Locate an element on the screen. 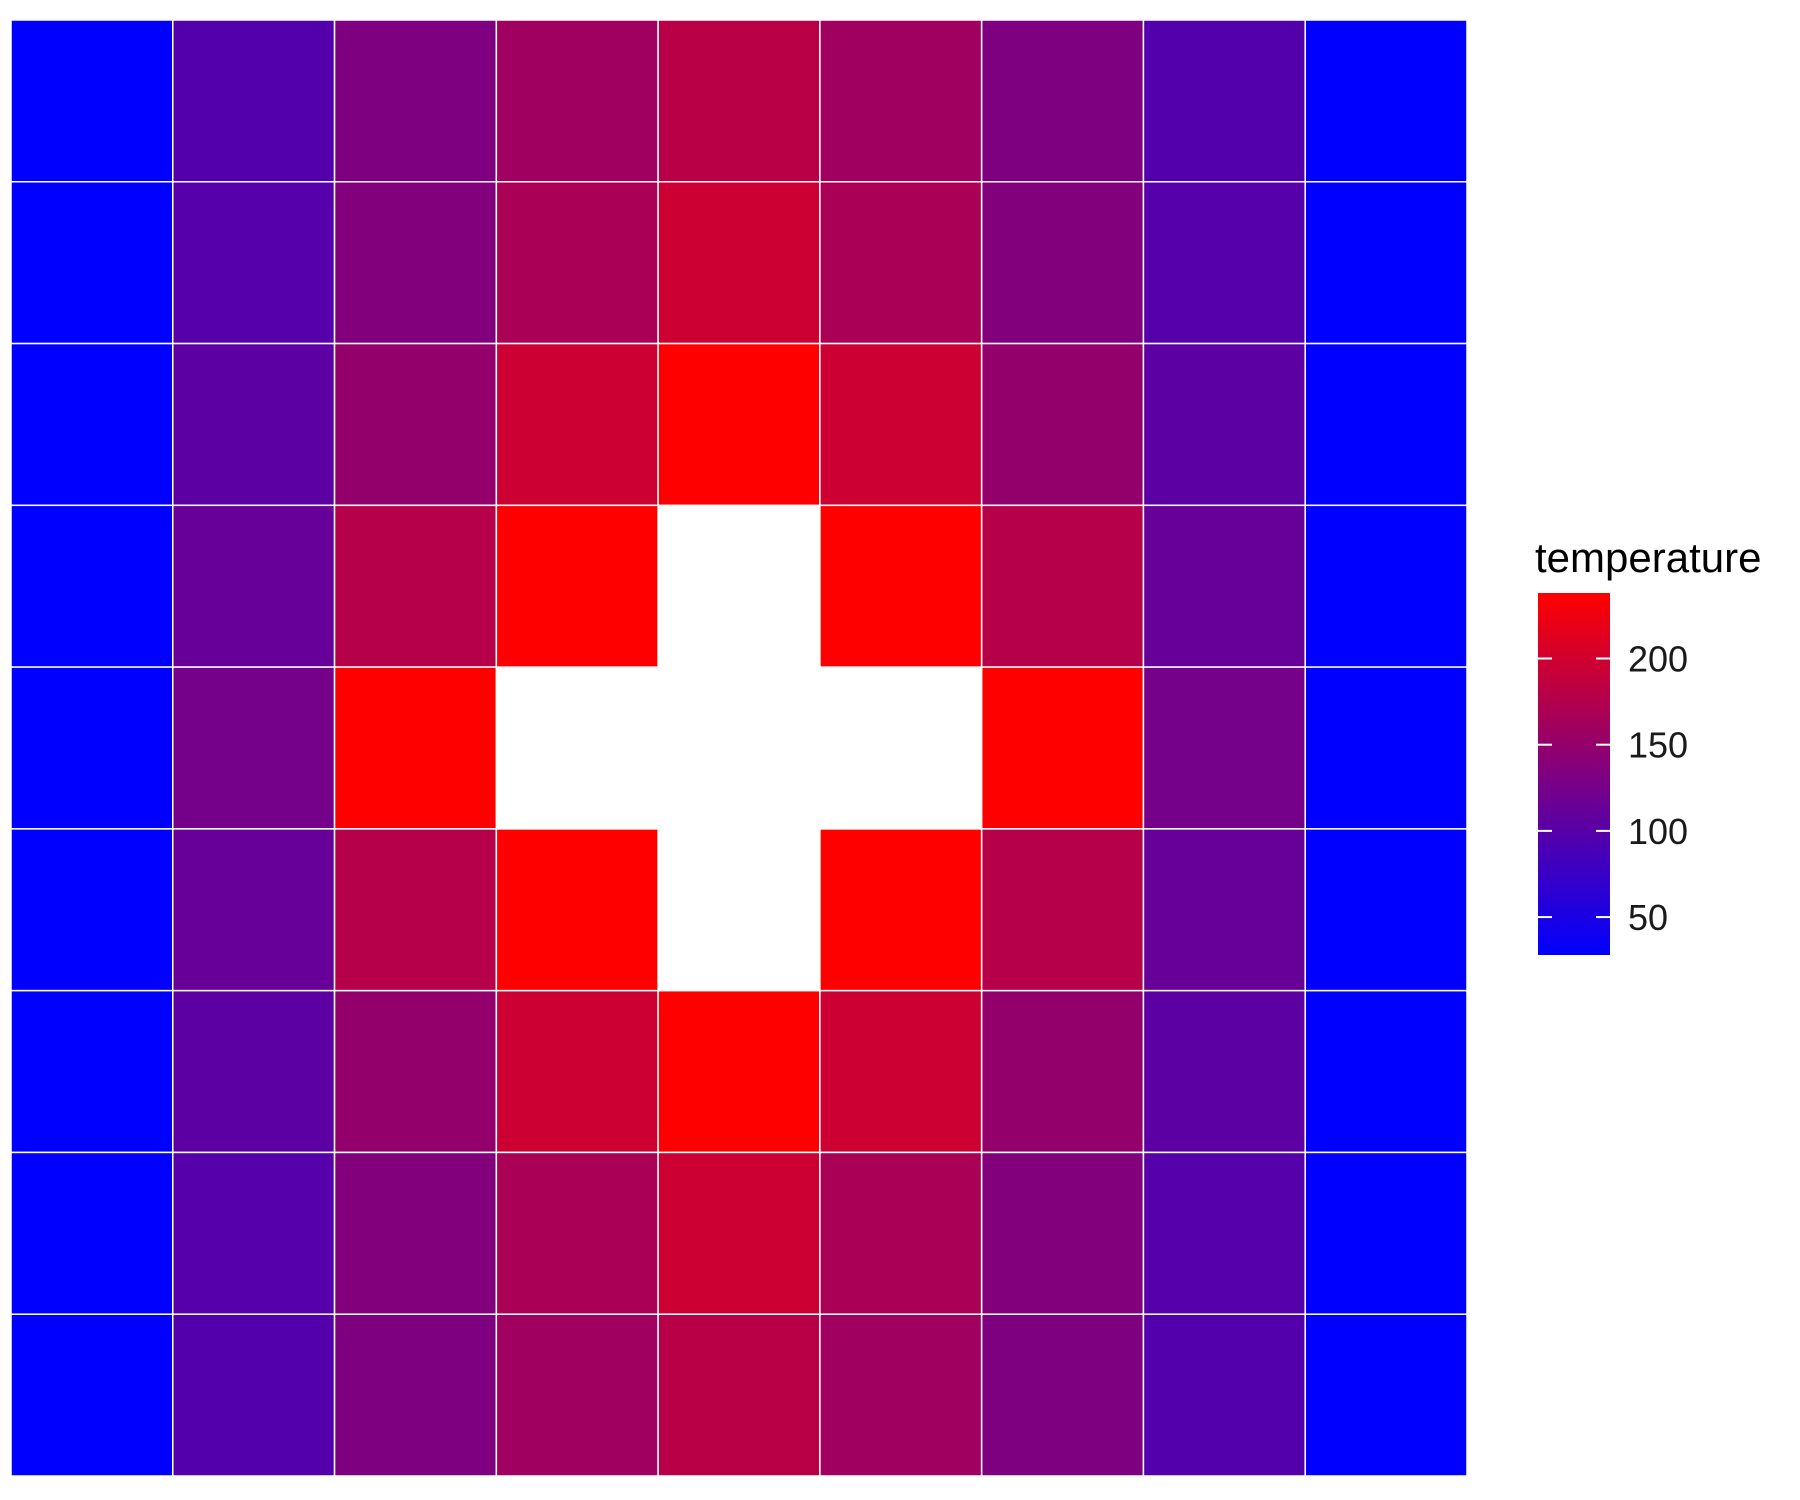 The height and width of the screenshot is (1500, 1800). legend-tick-label: 50 is located at coordinates (1648, 917).